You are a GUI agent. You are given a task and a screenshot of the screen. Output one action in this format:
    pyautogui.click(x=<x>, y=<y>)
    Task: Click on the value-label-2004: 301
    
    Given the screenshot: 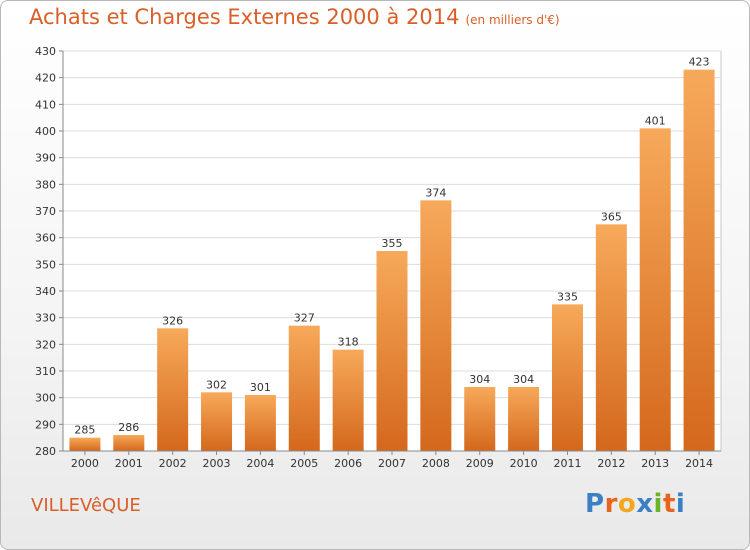 What is the action you would take?
    pyautogui.click(x=260, y=387)
    